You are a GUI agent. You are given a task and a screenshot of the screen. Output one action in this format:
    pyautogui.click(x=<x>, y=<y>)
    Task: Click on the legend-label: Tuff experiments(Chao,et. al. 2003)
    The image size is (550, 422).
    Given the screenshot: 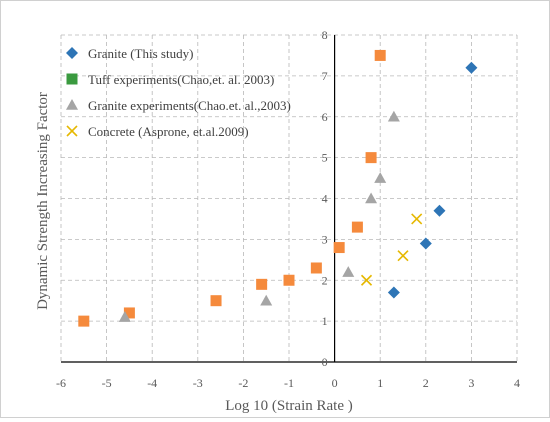 What is the action you would take?
    pyautogui.click(x=181, y=79)
    